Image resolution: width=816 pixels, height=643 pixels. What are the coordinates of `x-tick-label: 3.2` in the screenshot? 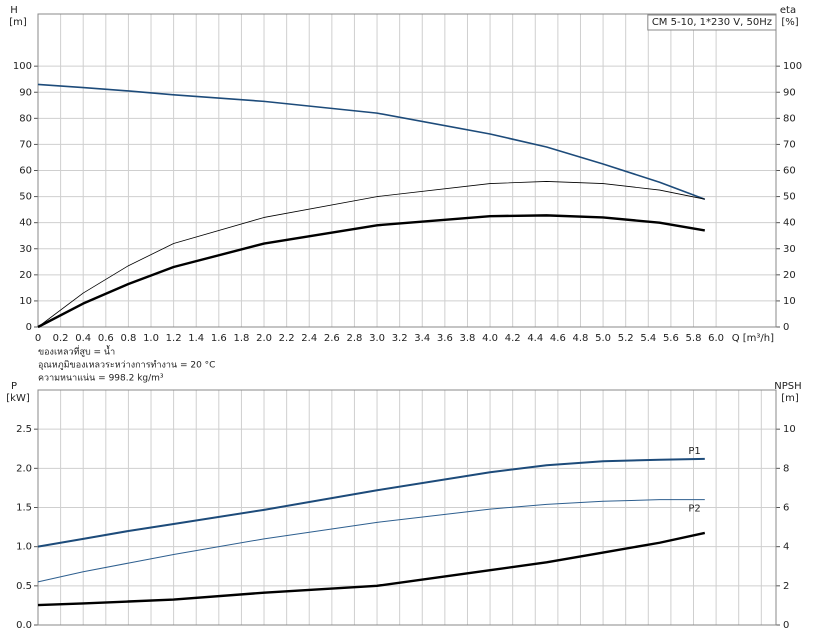 It's located at (400, 338).